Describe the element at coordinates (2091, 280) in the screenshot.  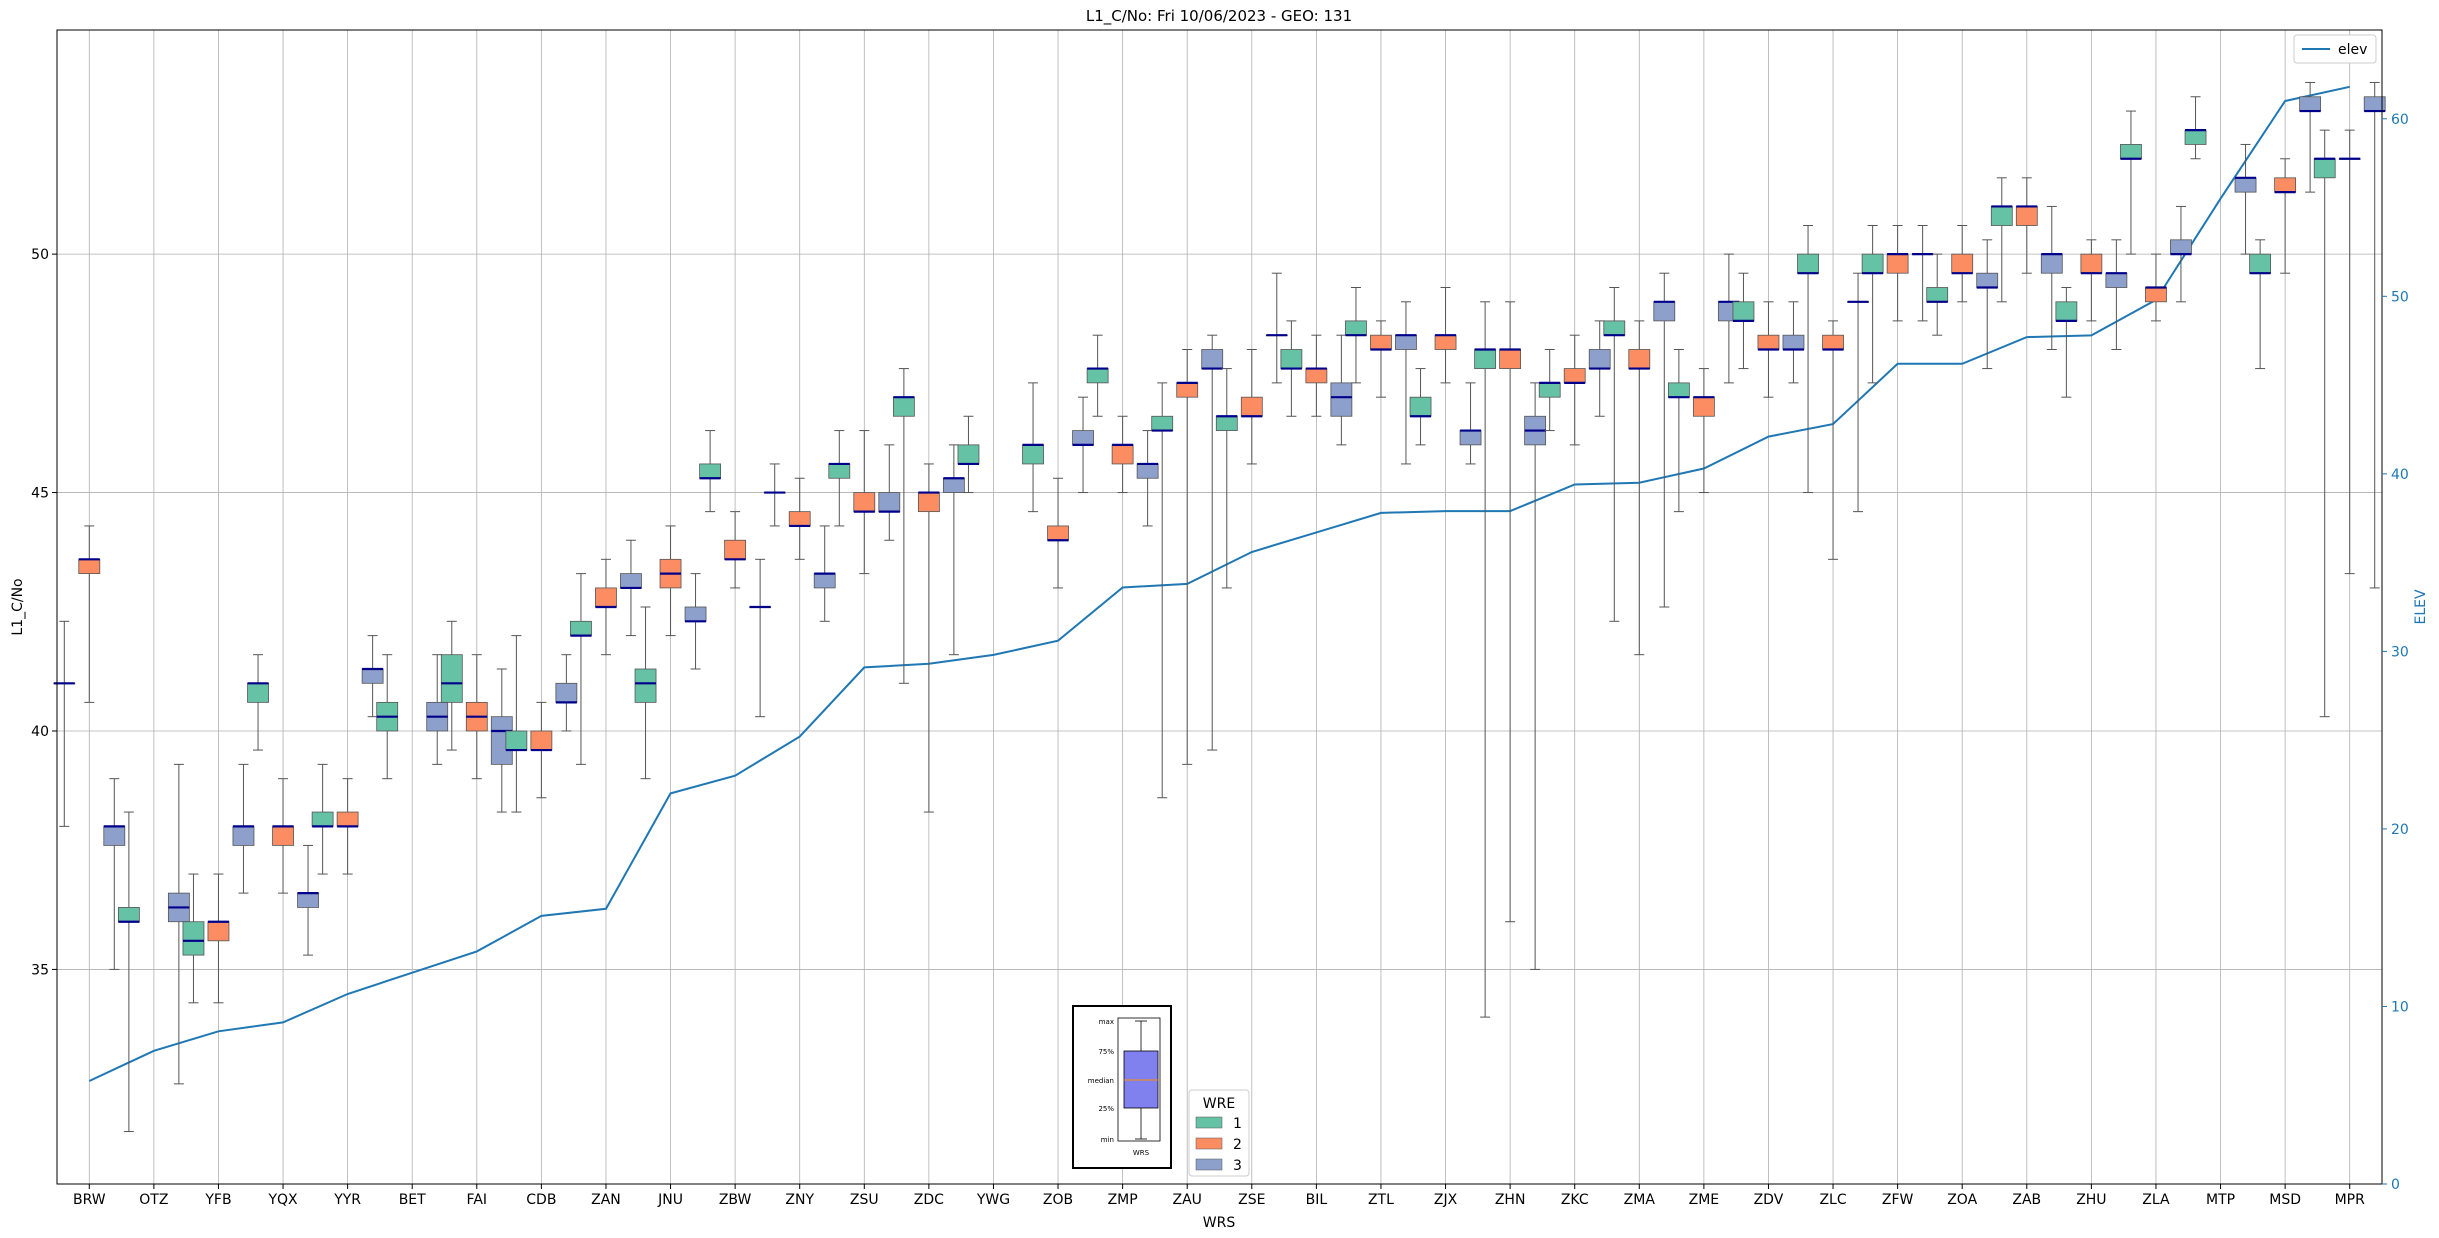
I see `box-ZHU-wre2` at that location.